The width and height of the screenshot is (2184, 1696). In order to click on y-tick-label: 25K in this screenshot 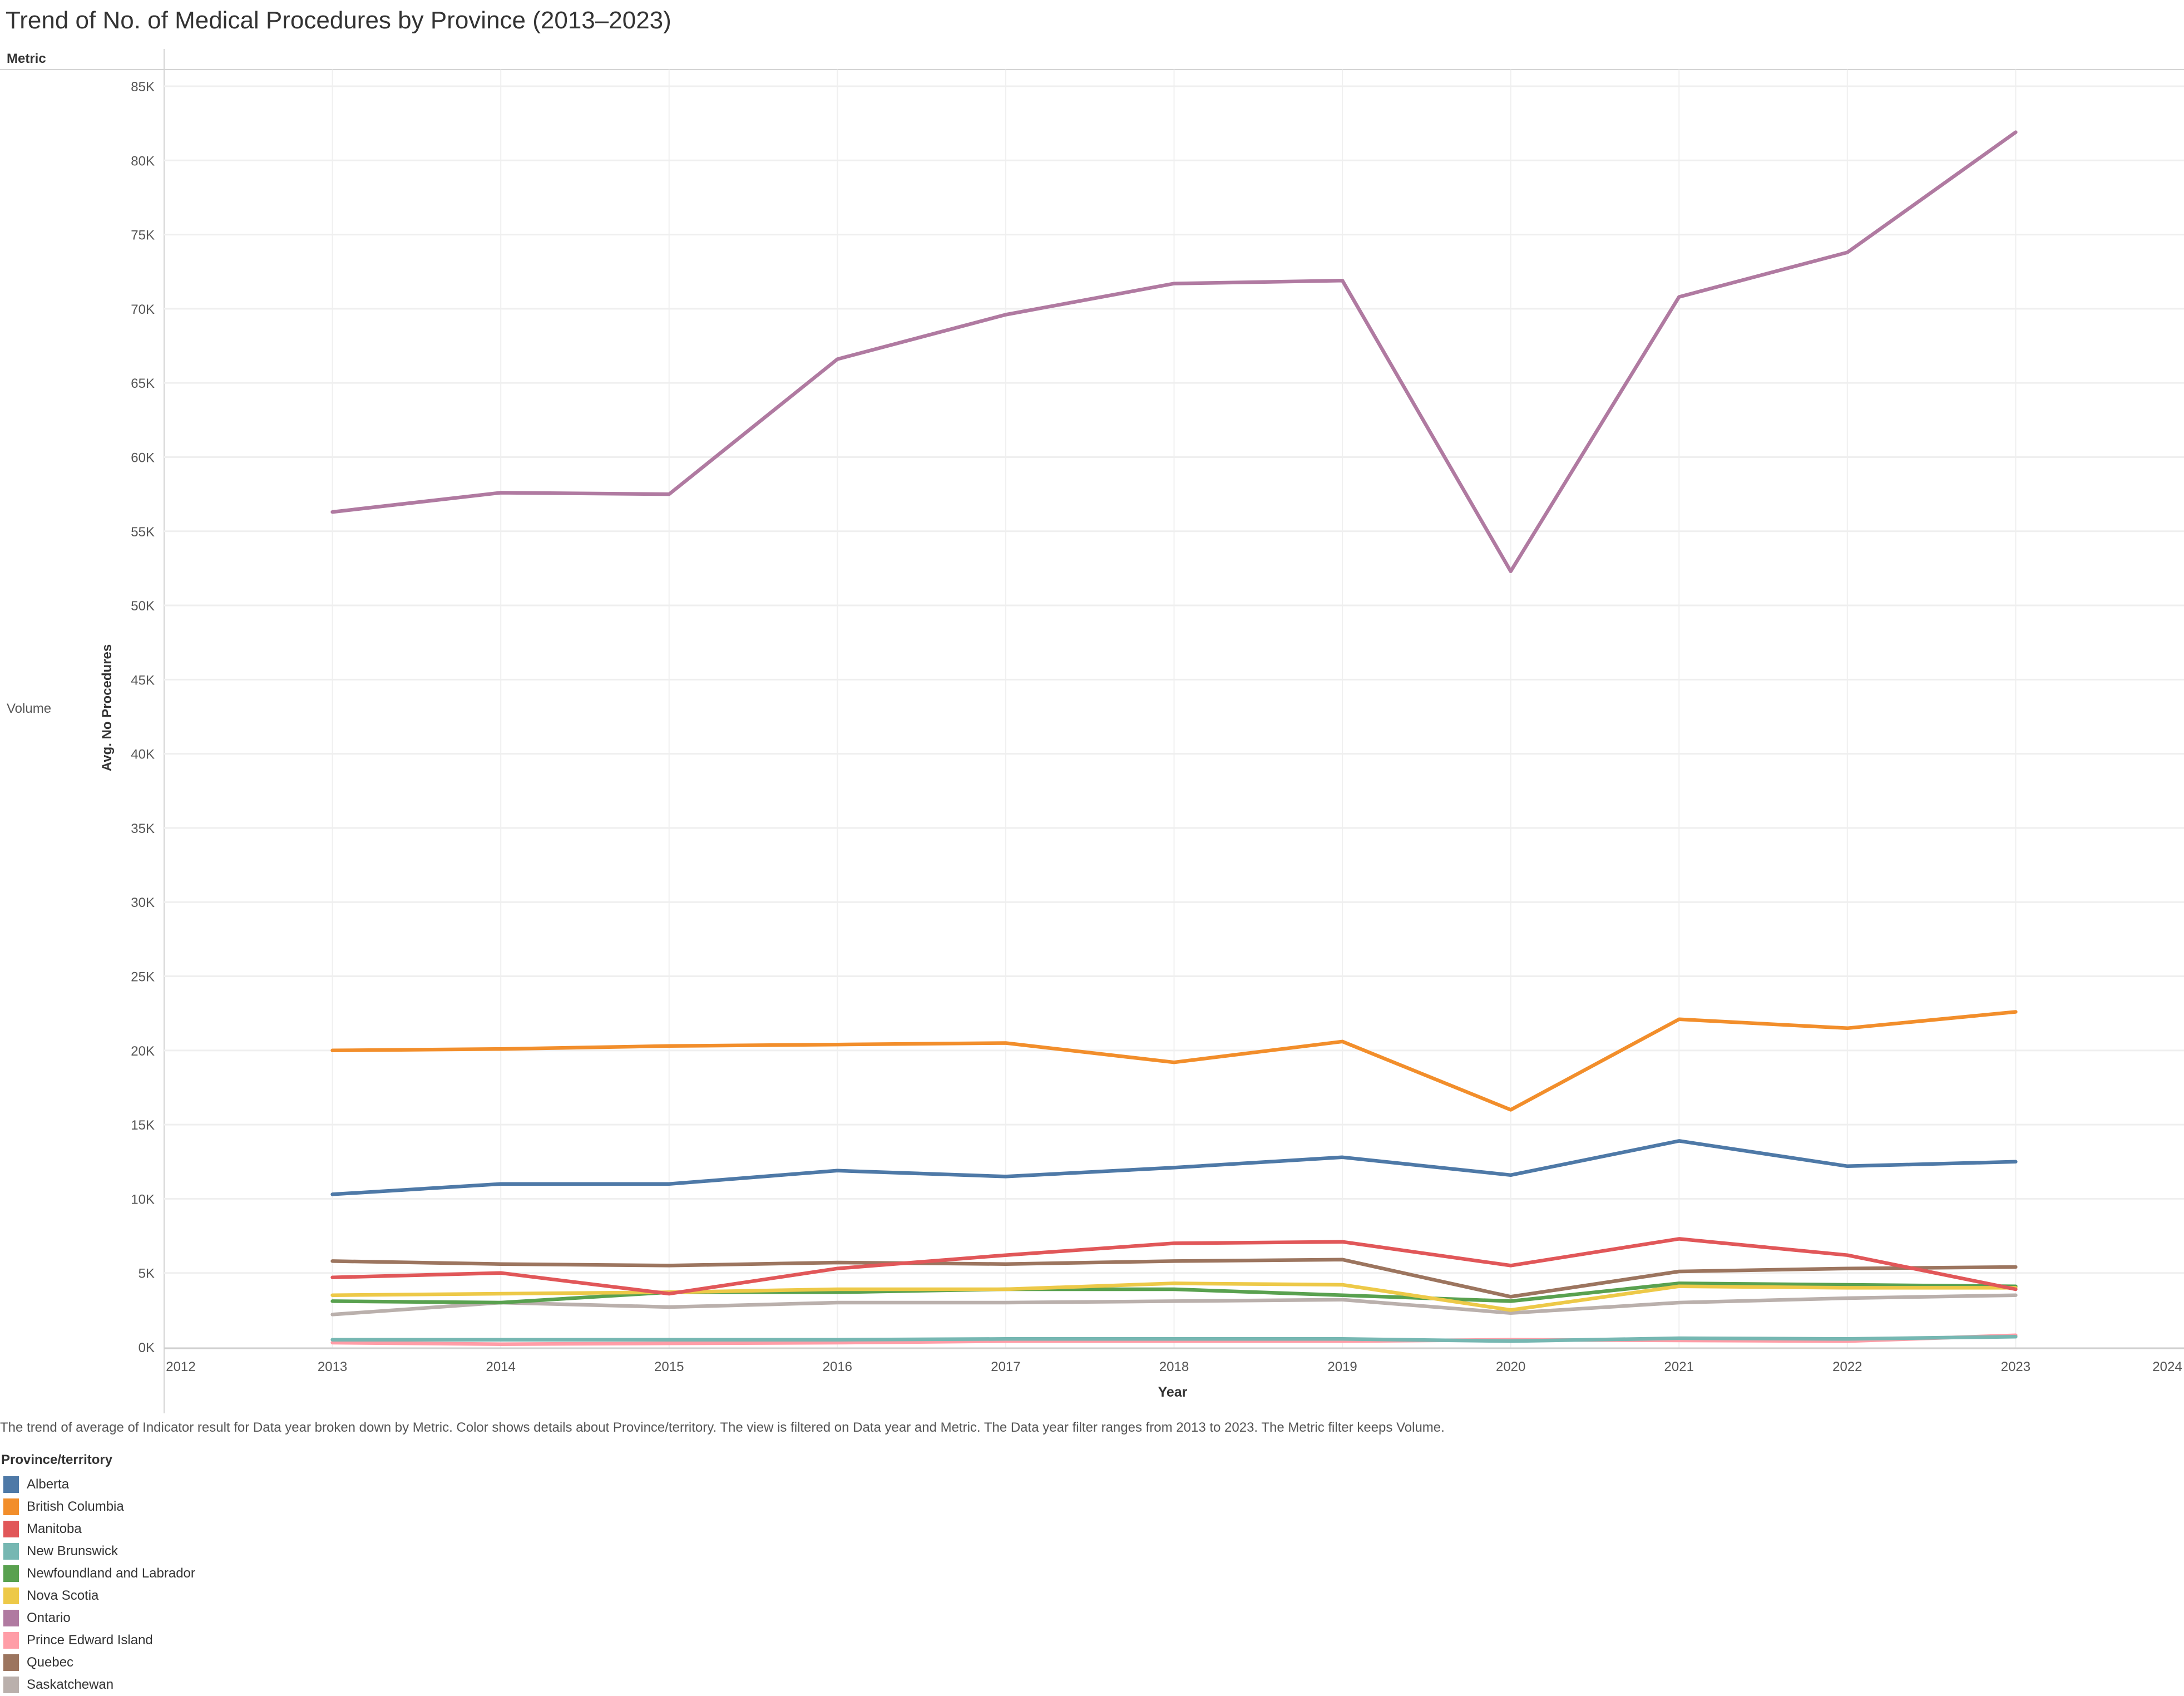, I will do `click(143, 978)`.